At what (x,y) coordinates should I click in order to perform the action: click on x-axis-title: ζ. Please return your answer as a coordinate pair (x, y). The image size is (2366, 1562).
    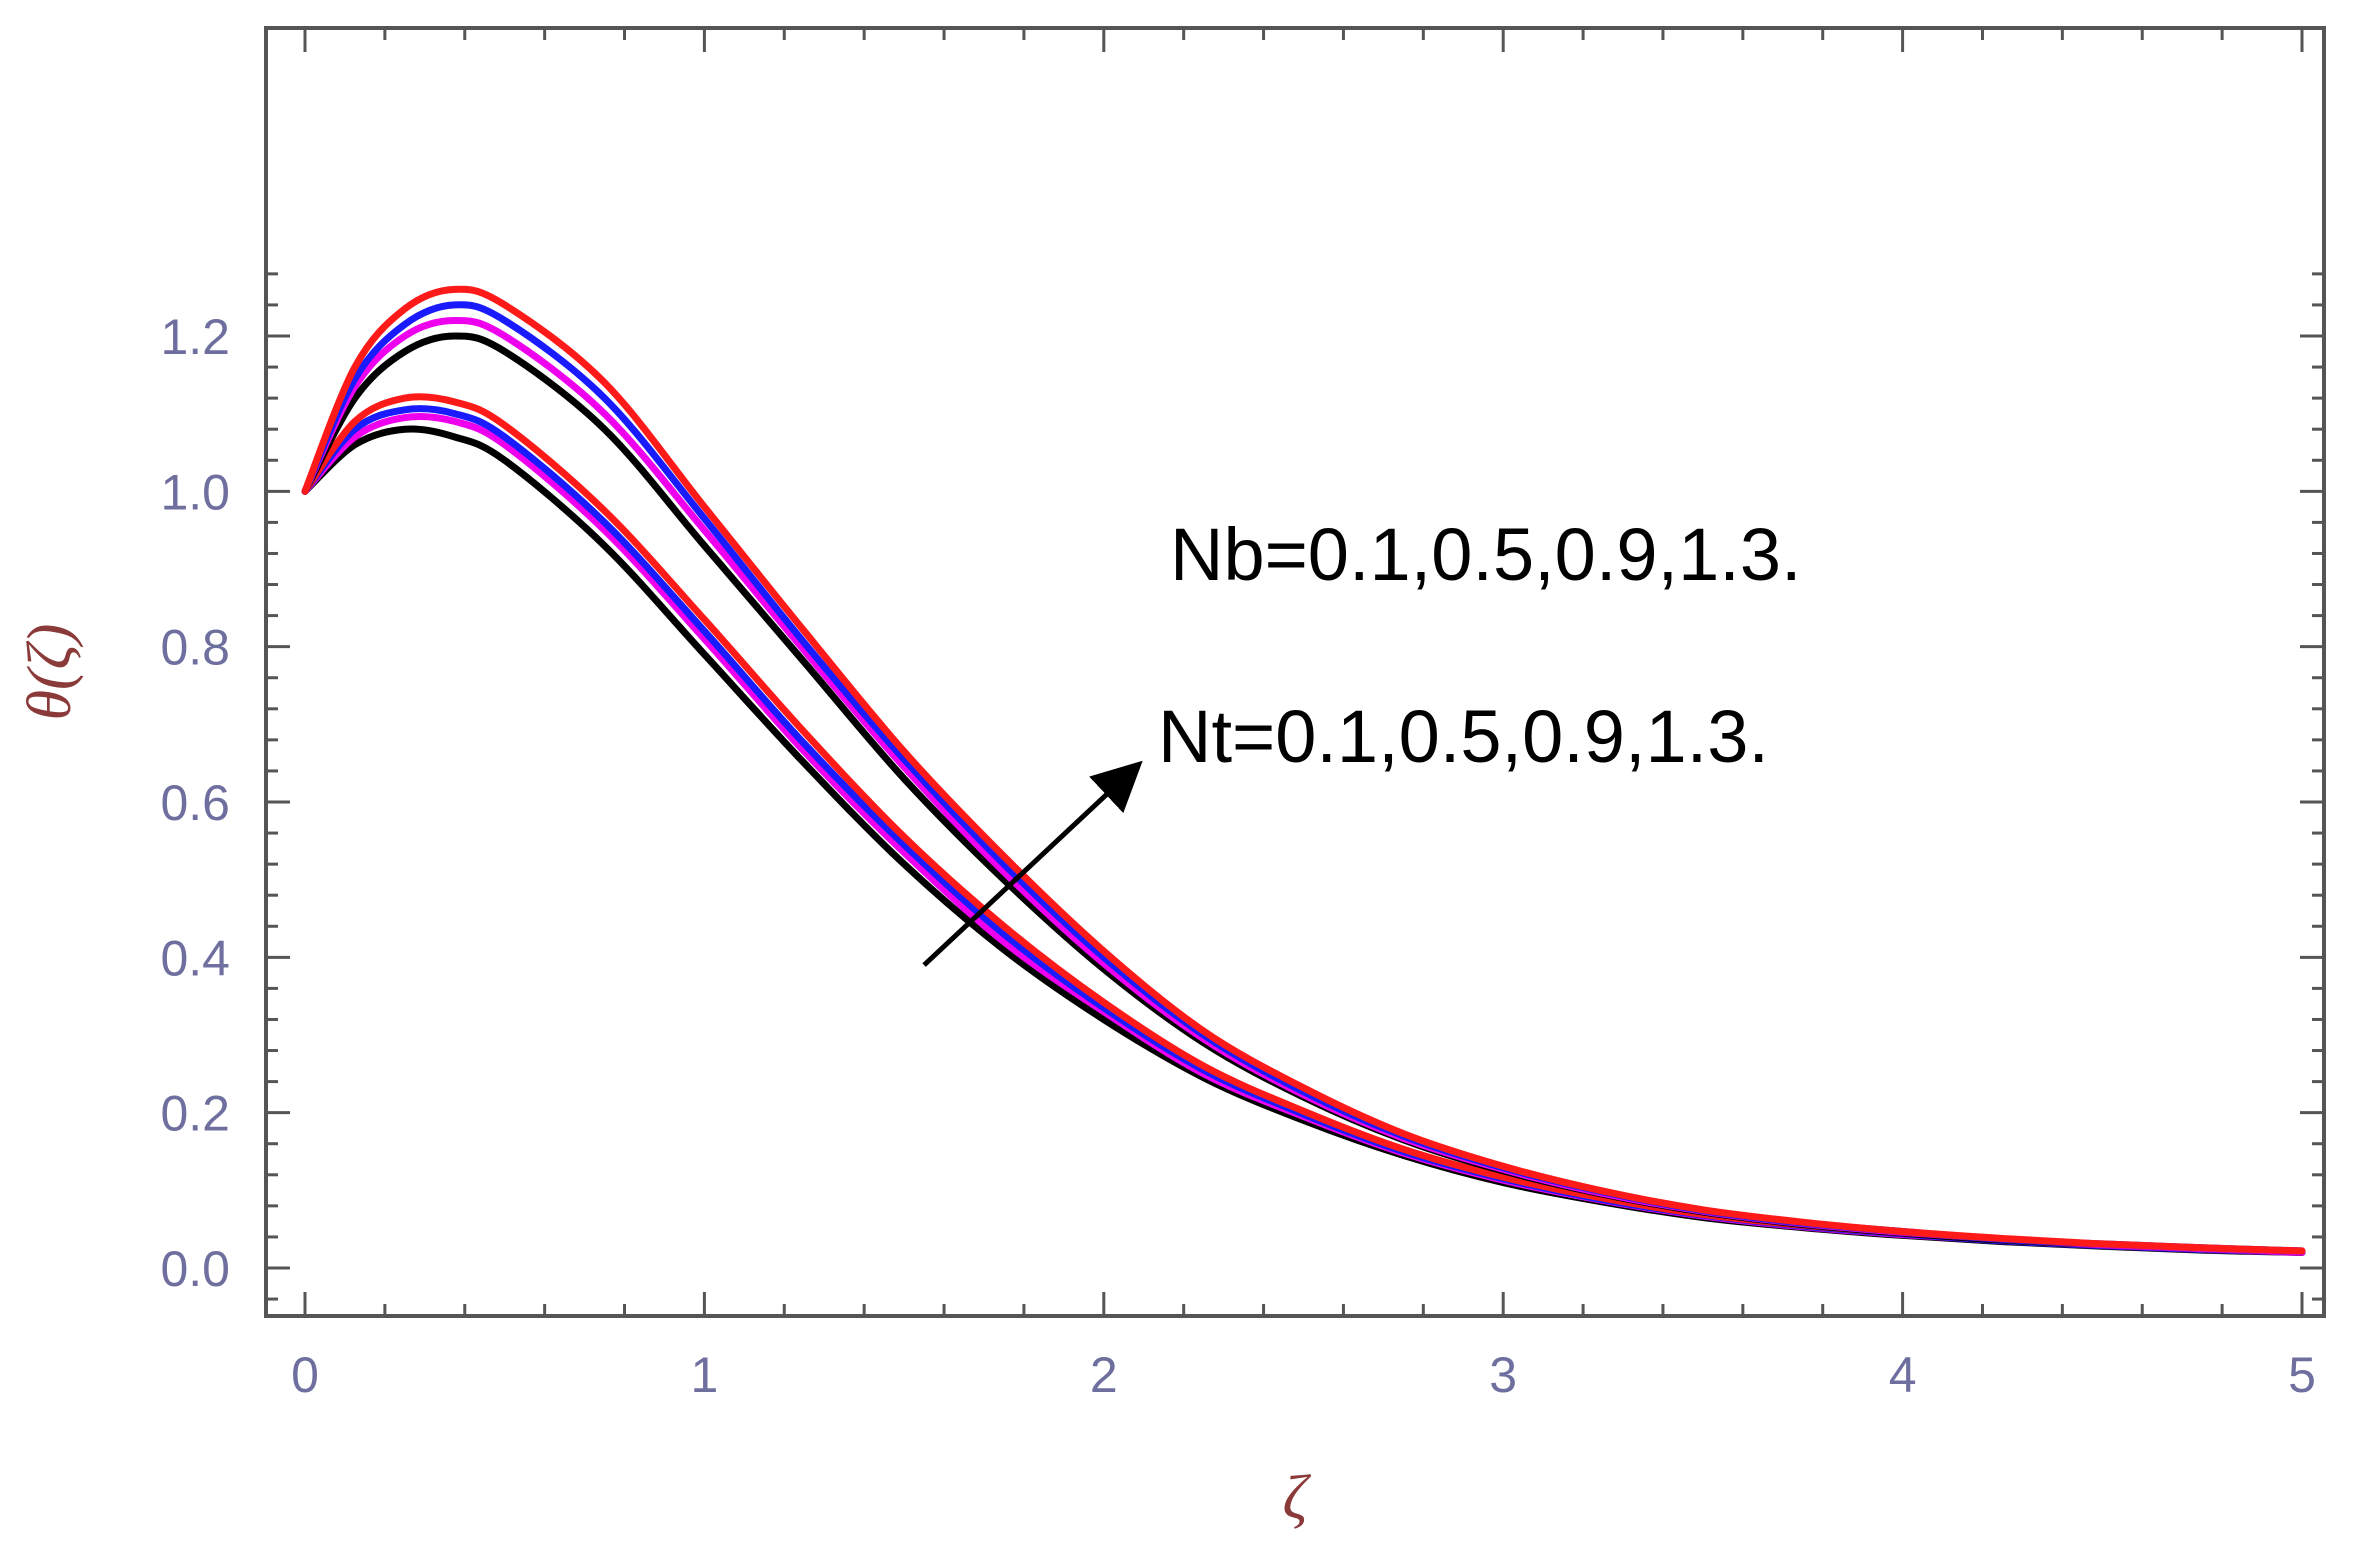
    Looking at the image, I should click on (1296, 1498).